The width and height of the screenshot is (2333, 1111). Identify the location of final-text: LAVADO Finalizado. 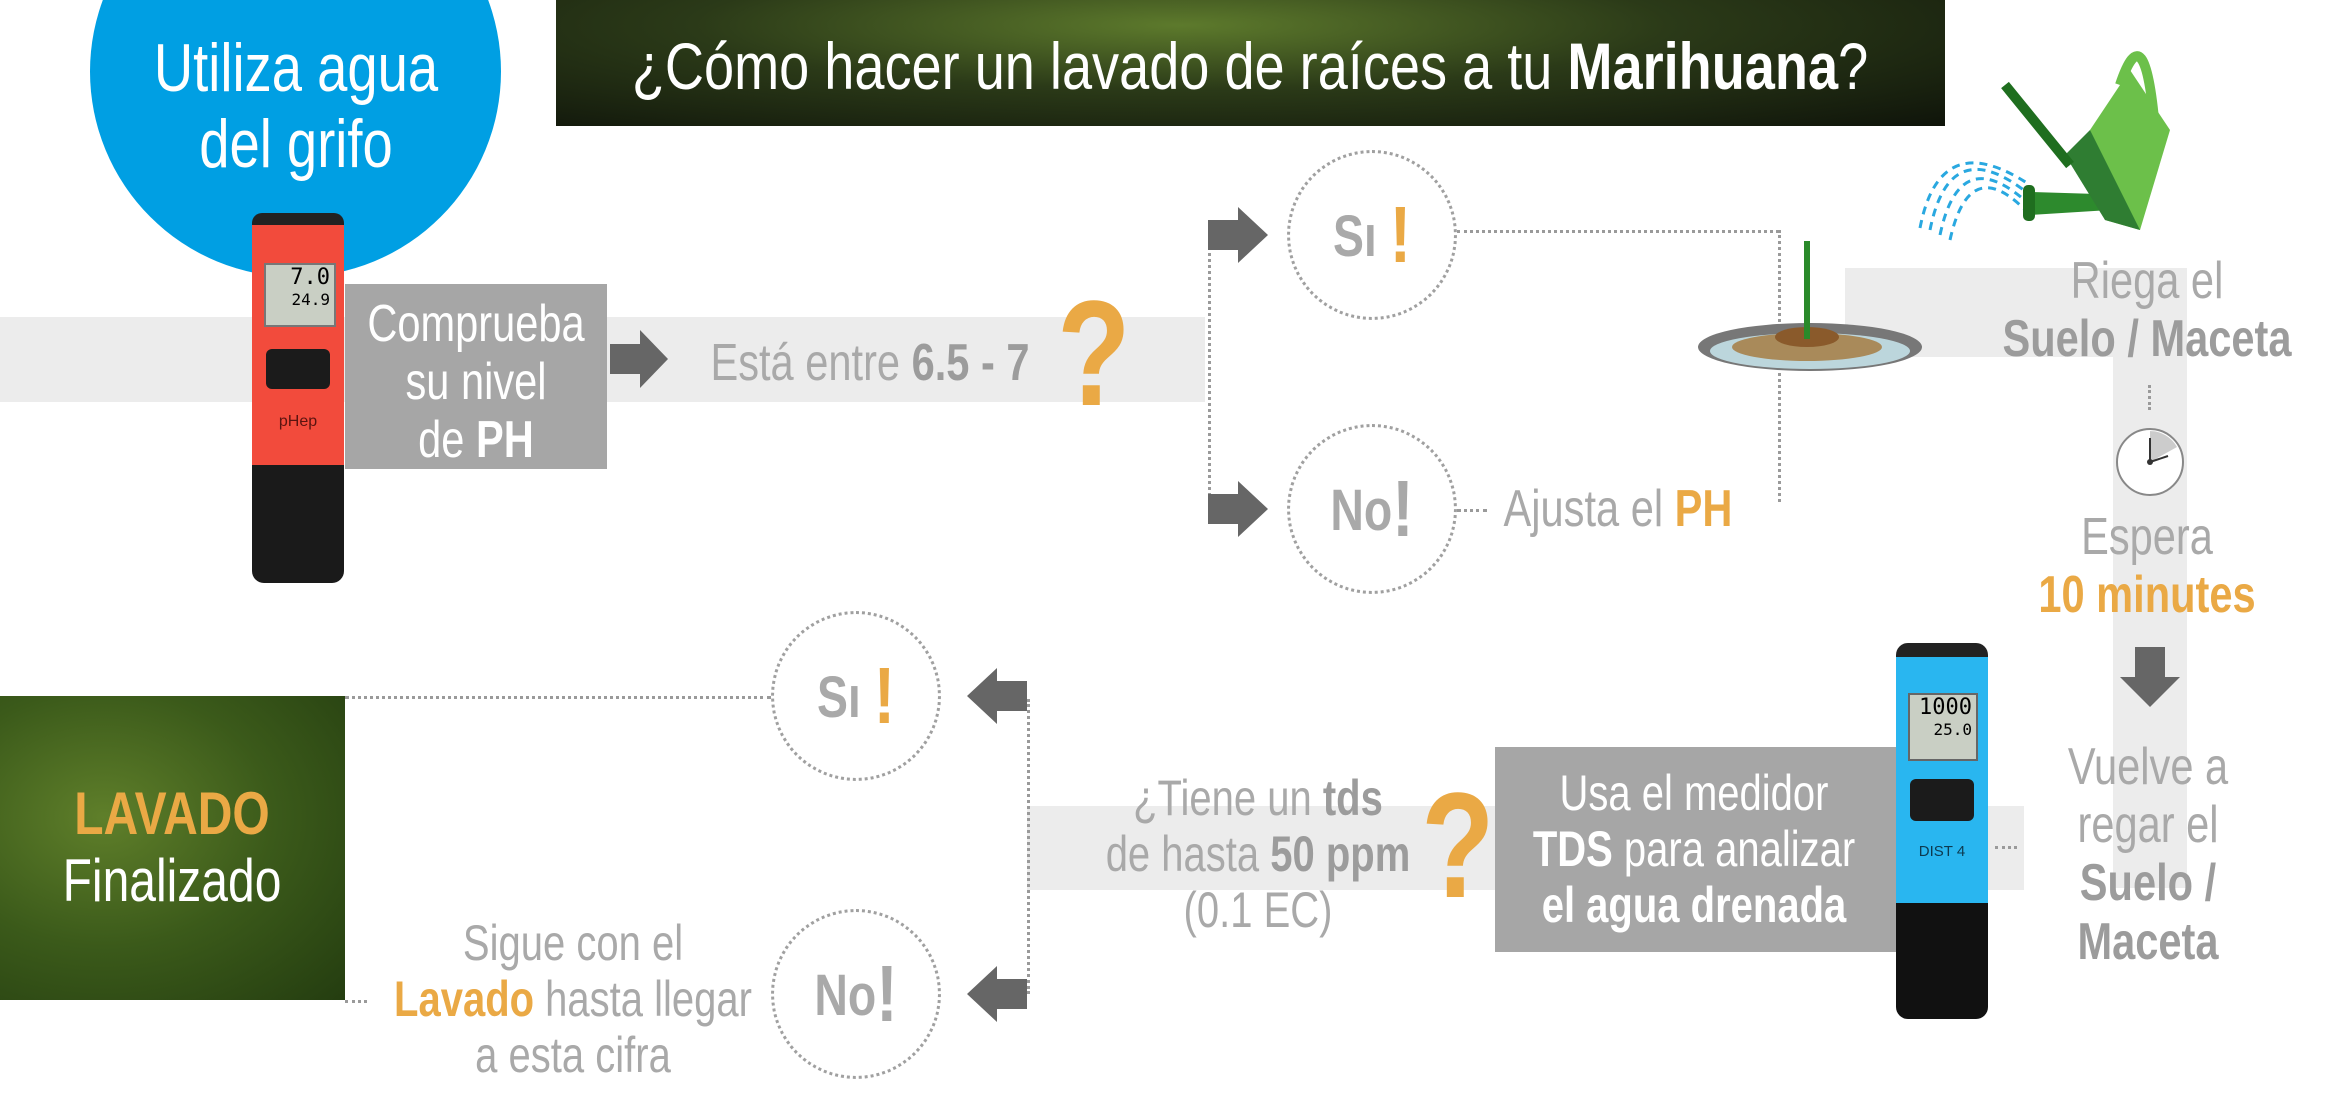
(172, 847).